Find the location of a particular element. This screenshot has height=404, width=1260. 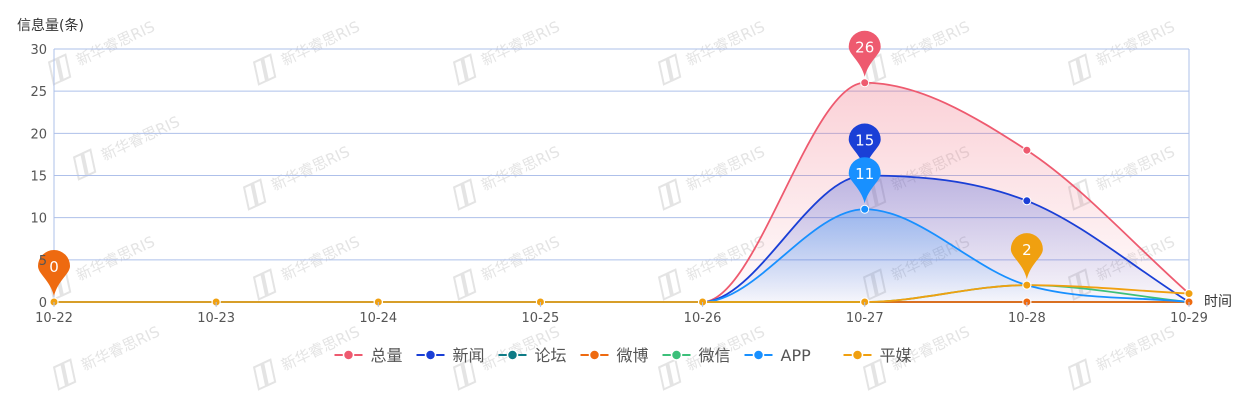

max-marker-app: 11 is located at coordinates (864, 180).